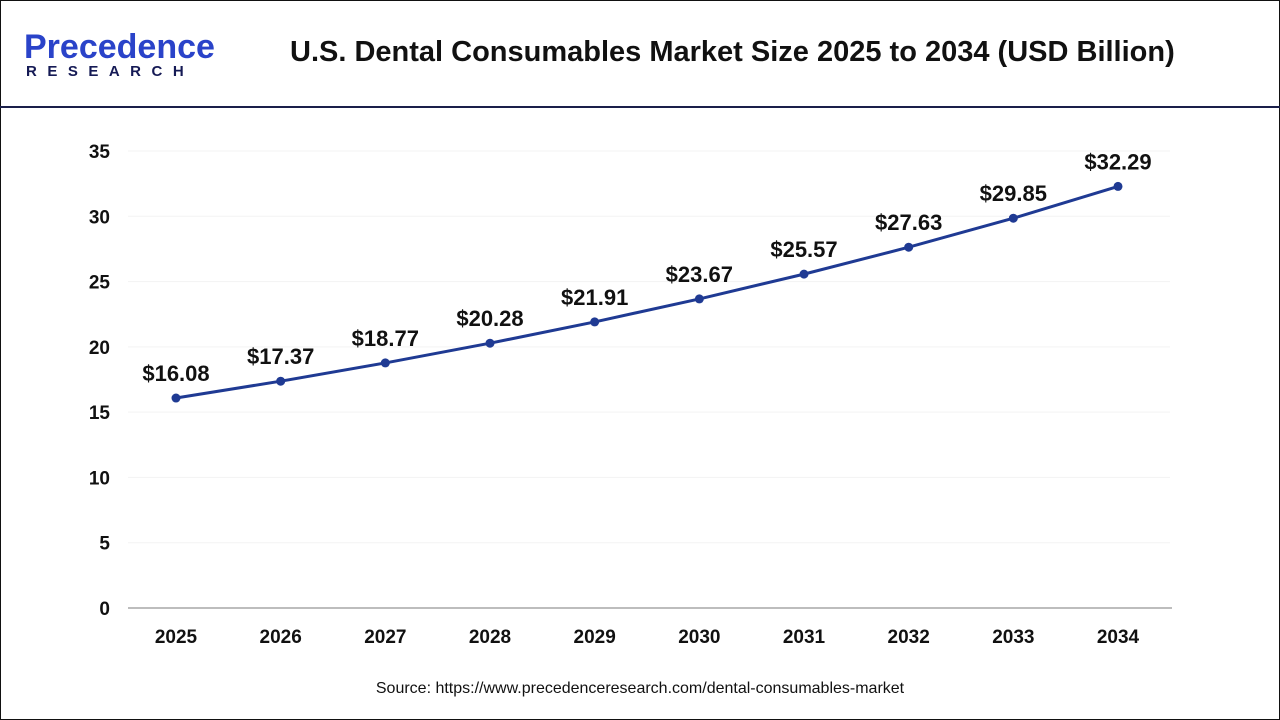 The height and width of the screenshot is (720, 1280). Describe the element at coordinates (699, 637) in the screenshot. I see `x-tick-label: 2030` at that location.